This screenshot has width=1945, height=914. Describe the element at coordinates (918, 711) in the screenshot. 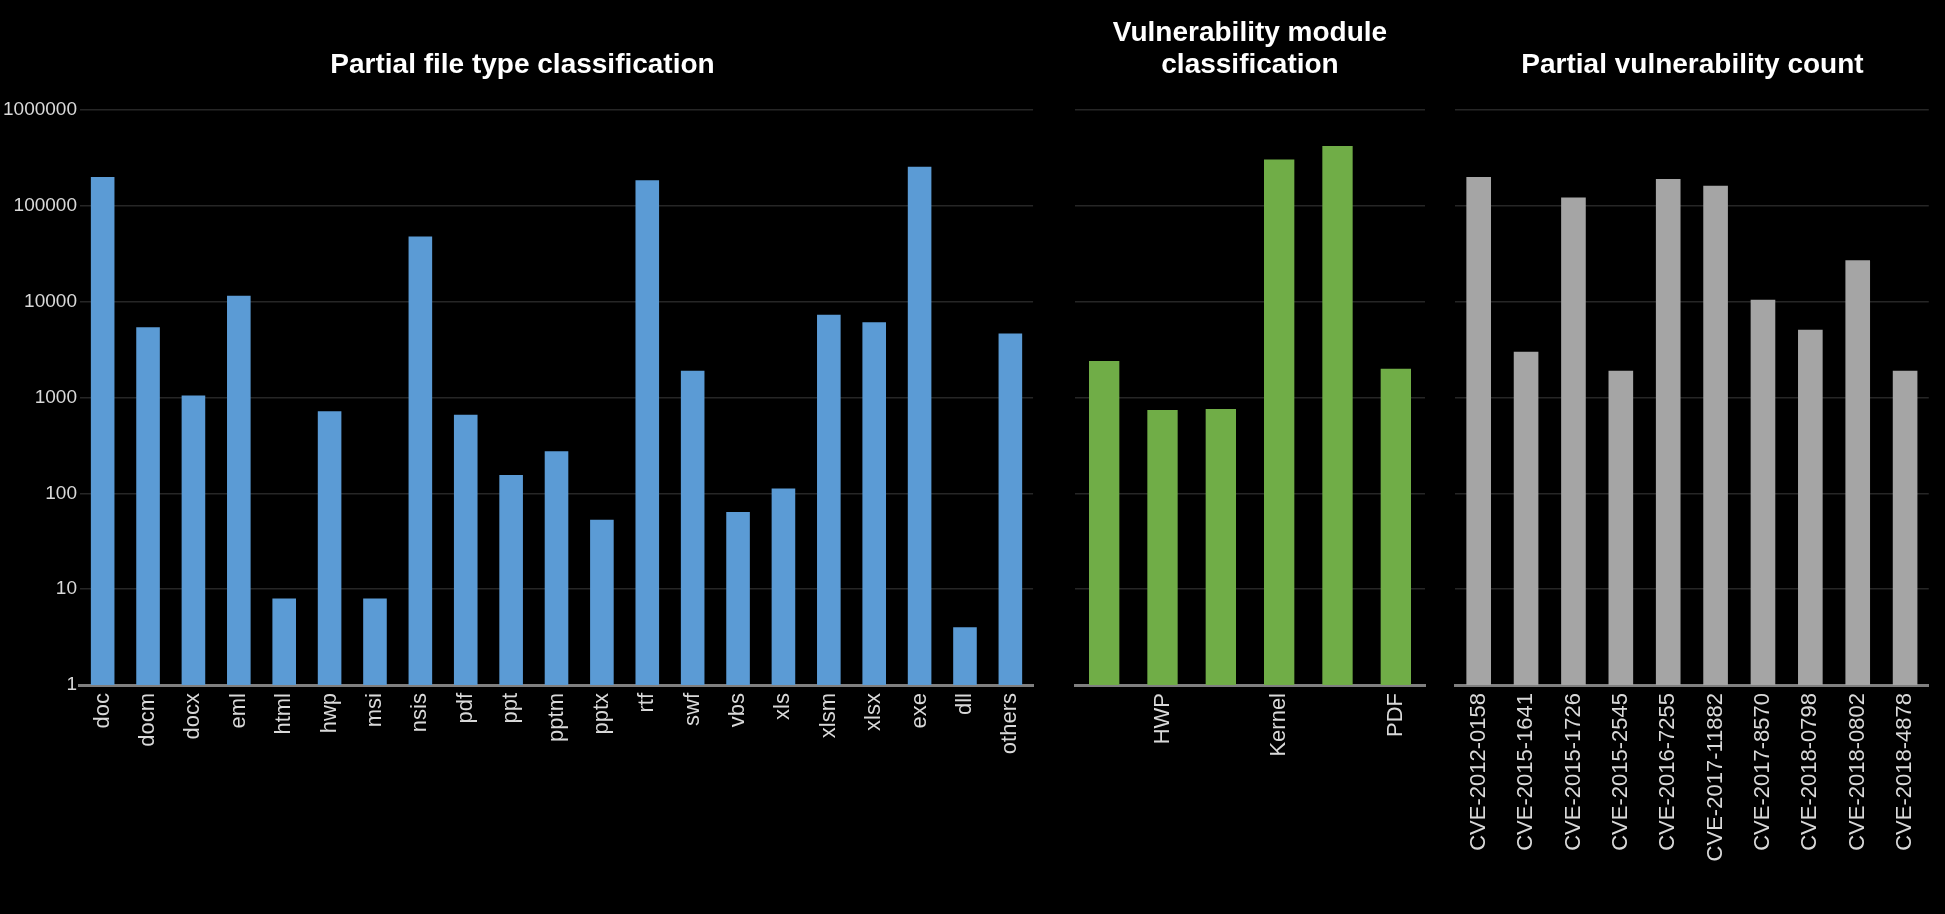

I see `x-tick-label: exe` at that location.